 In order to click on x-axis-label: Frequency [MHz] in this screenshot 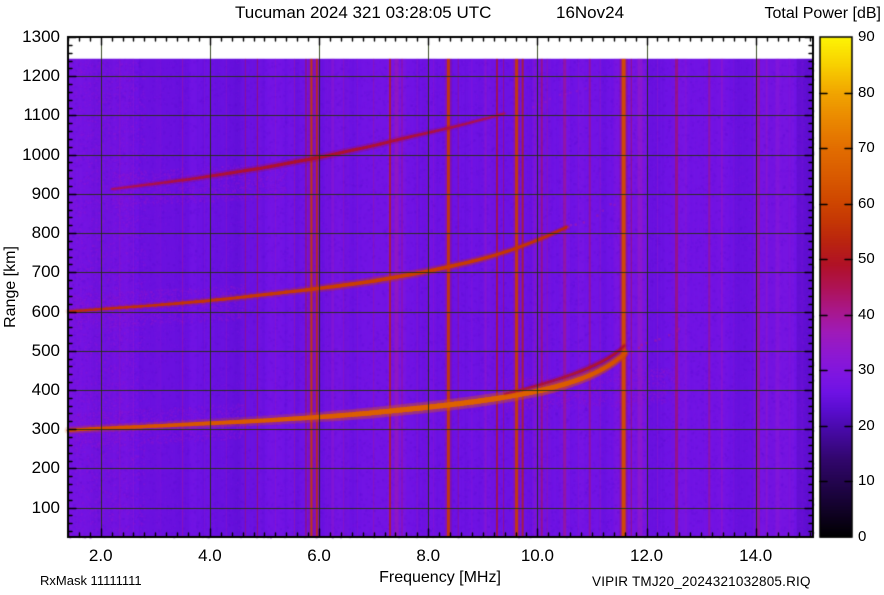, I will do `click(440, 577)`.